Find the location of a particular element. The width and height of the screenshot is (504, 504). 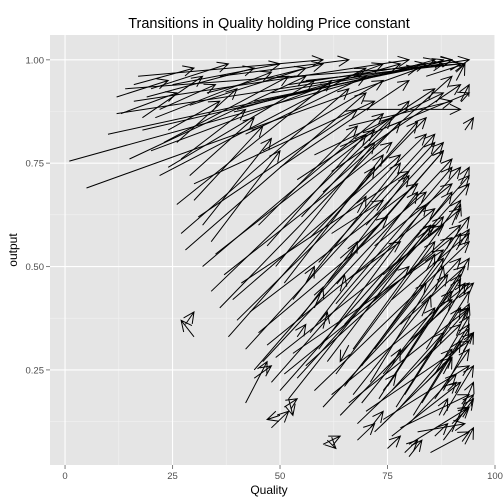

y-tick-label: 0.25 is located at coordinates (35, 370).